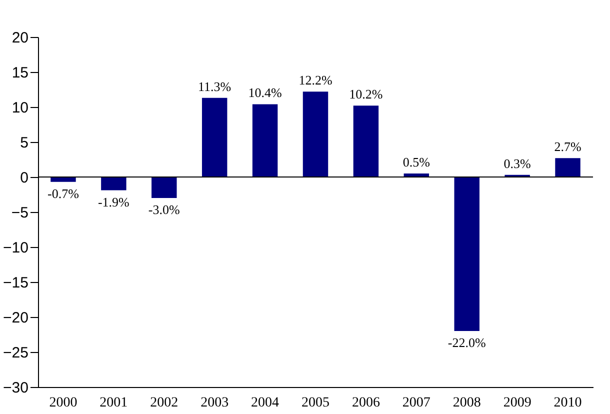 The height and width of the screenshot is (414, 610). What do you see at coordinates (265, 403) in the screenshot?
I see `x-tick-label: 2004` at bounding box center [265, 403].